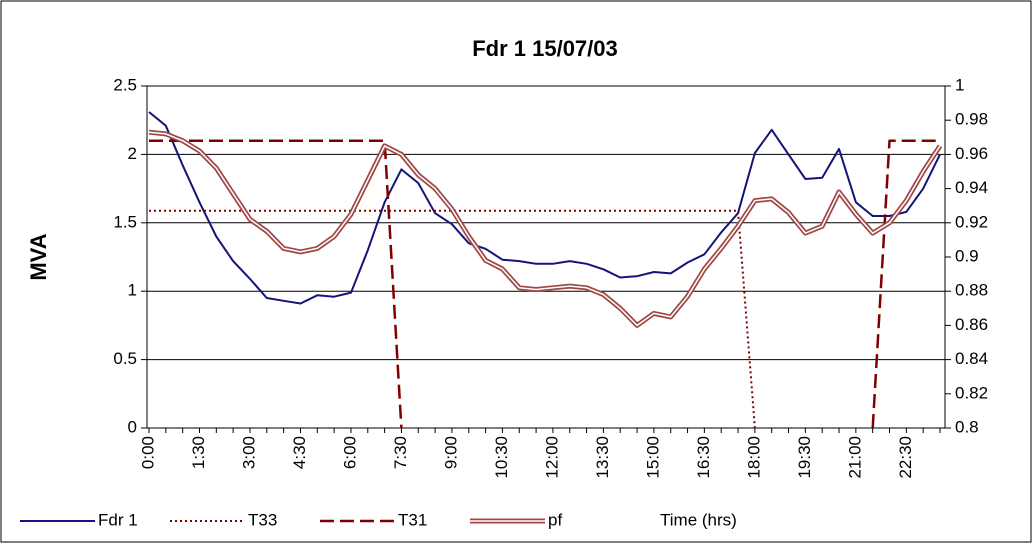  Describe the element at coordinates (698, 519) in the screenshot. I see `x-axis-label: Time (hrs)` at that location.